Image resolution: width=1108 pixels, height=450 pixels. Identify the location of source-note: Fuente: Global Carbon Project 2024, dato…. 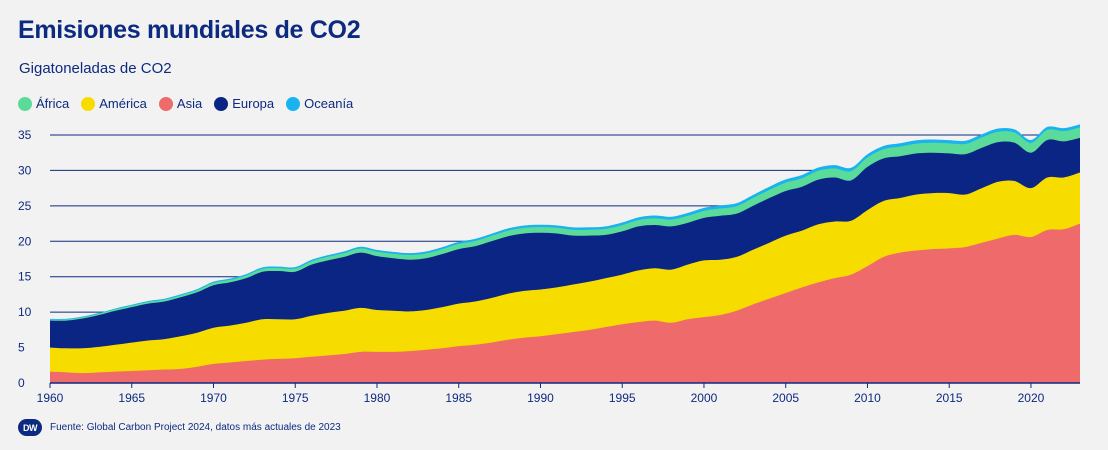
(195, 427).